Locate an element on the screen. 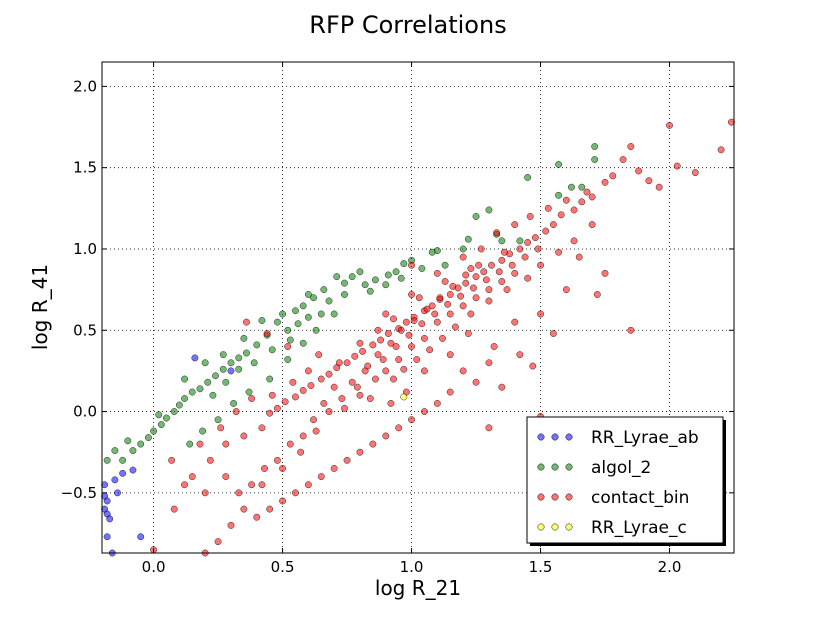 Image resolution: width=815 pixels, height=620 pixels. y-tick-label: 0.0 is located at coordinates (85, 412).